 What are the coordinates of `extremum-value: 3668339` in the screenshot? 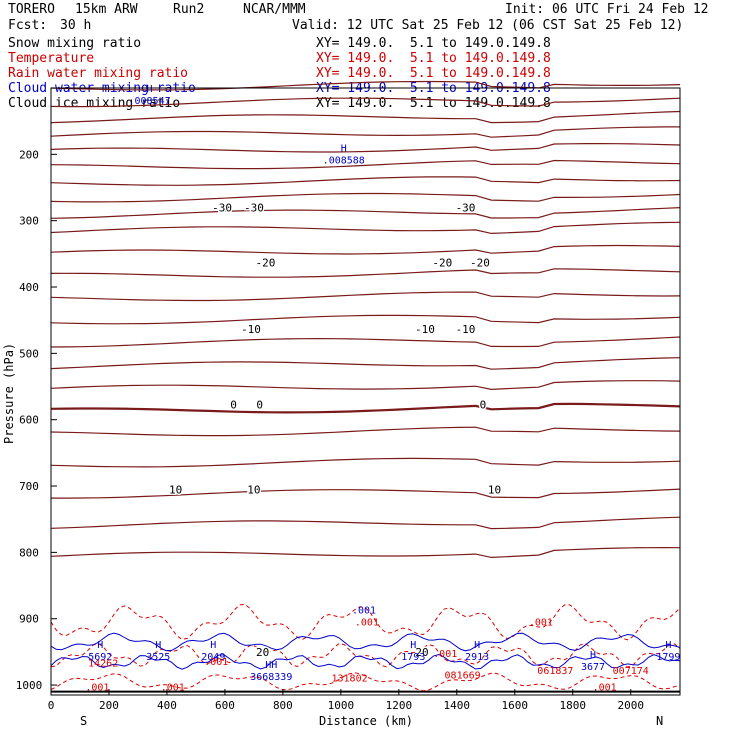 It's located at (271, 677).